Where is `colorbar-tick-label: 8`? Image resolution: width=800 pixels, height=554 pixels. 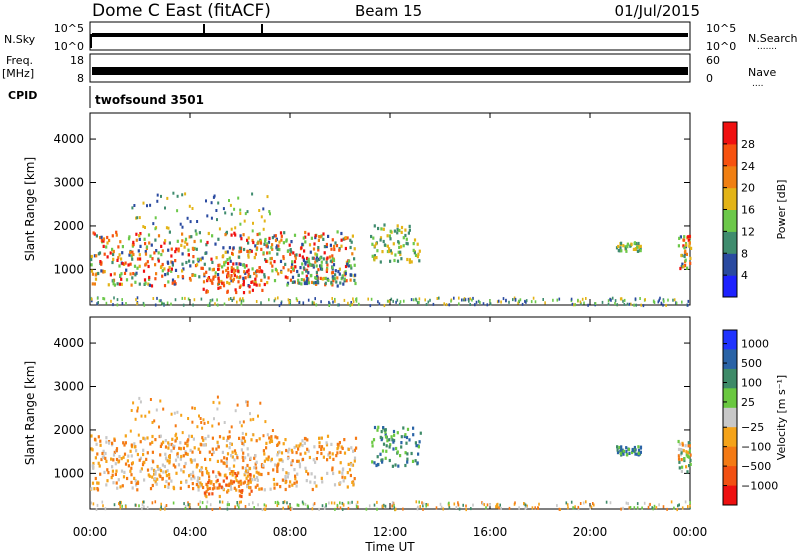 colorbar-tick-label: 8 is located at coordinates (744, 253).